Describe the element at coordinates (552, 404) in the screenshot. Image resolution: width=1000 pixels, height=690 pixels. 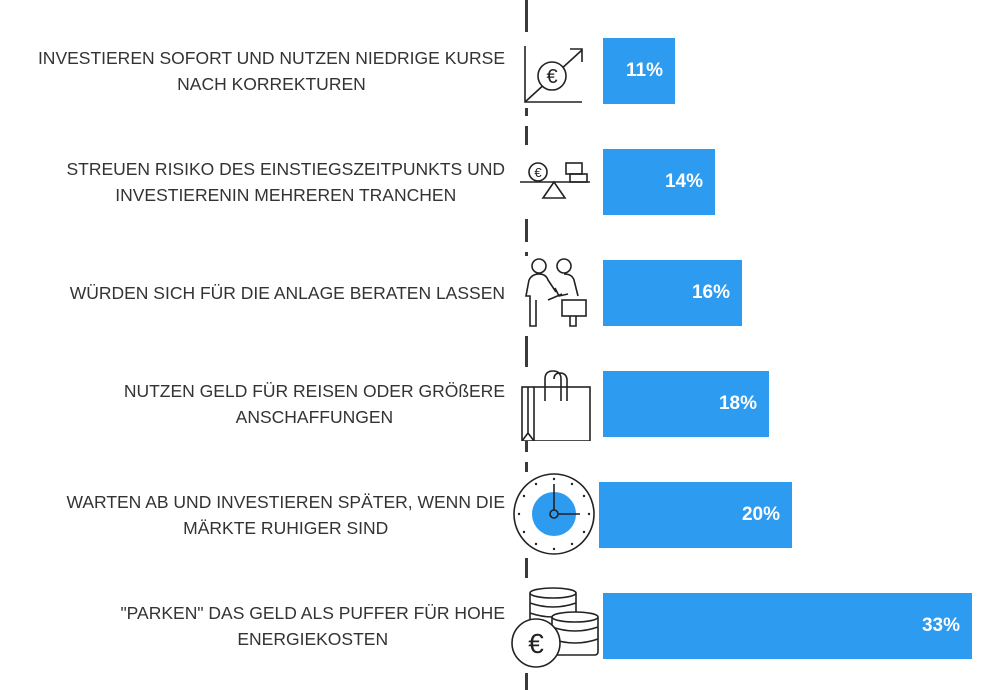
I see `shopping-bag-icon` at that location.